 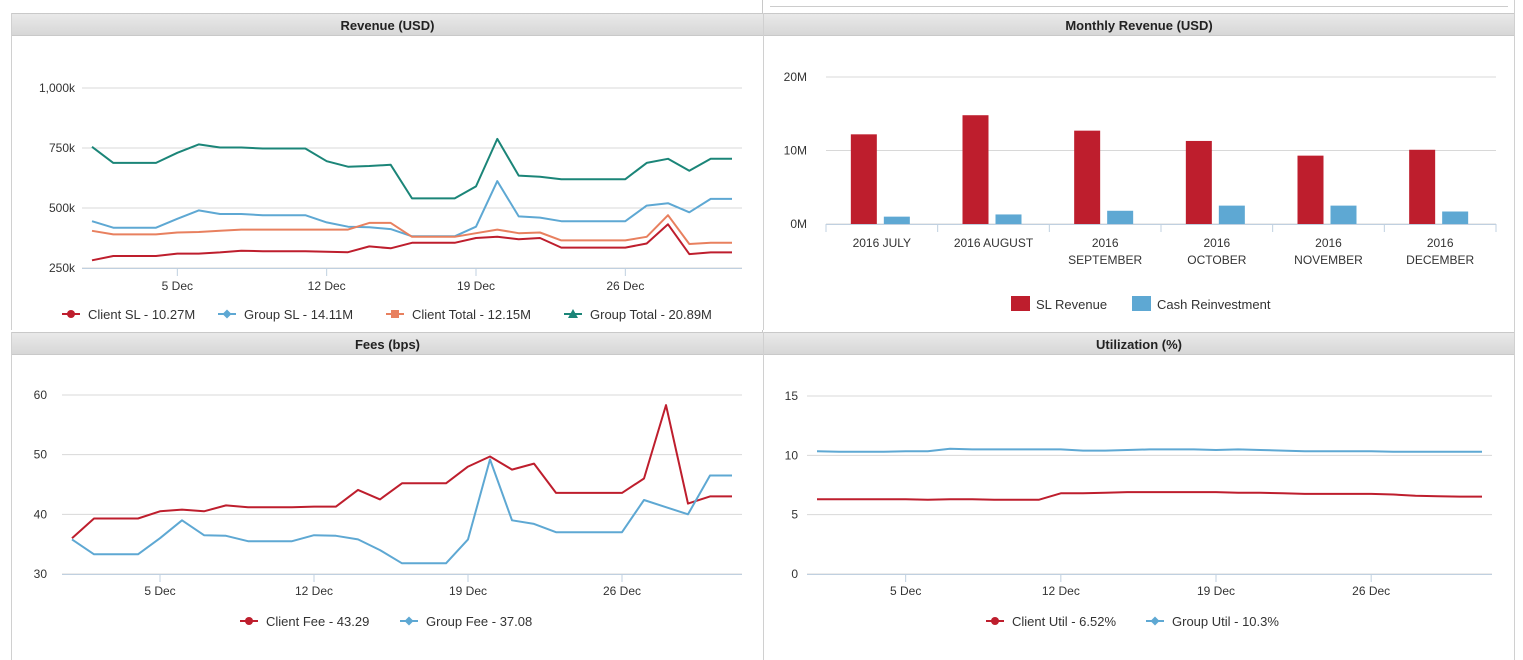 What do you see at coordinates (387, 343) in the screenshot?
I see `fees-panel-title: Fees (bps)` at bounding box center [387, 343].